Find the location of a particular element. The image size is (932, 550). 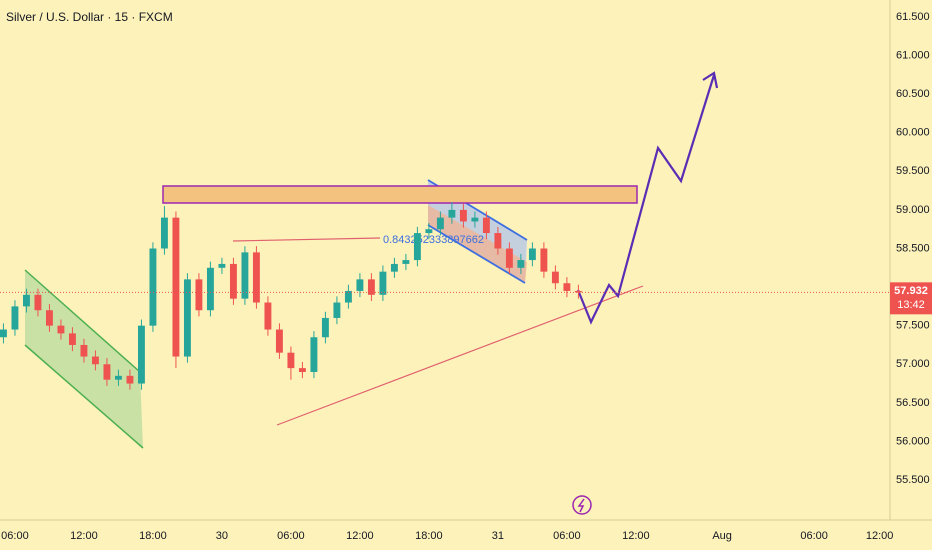

channel is located at coordinates (477, 244).